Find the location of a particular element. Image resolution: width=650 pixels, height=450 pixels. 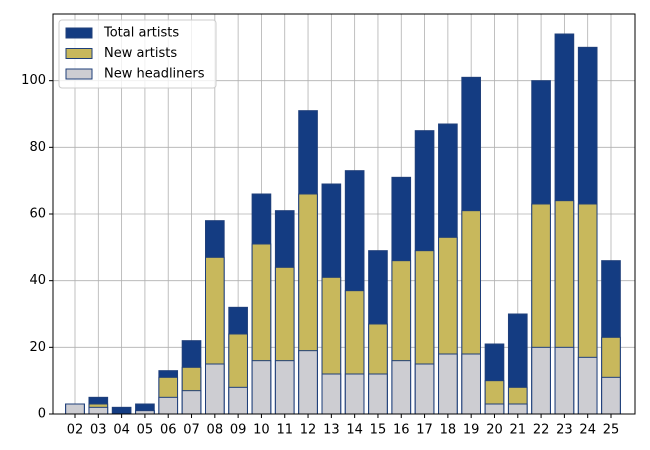

x-tick-label: 23 is located at coordinates (564, 430).